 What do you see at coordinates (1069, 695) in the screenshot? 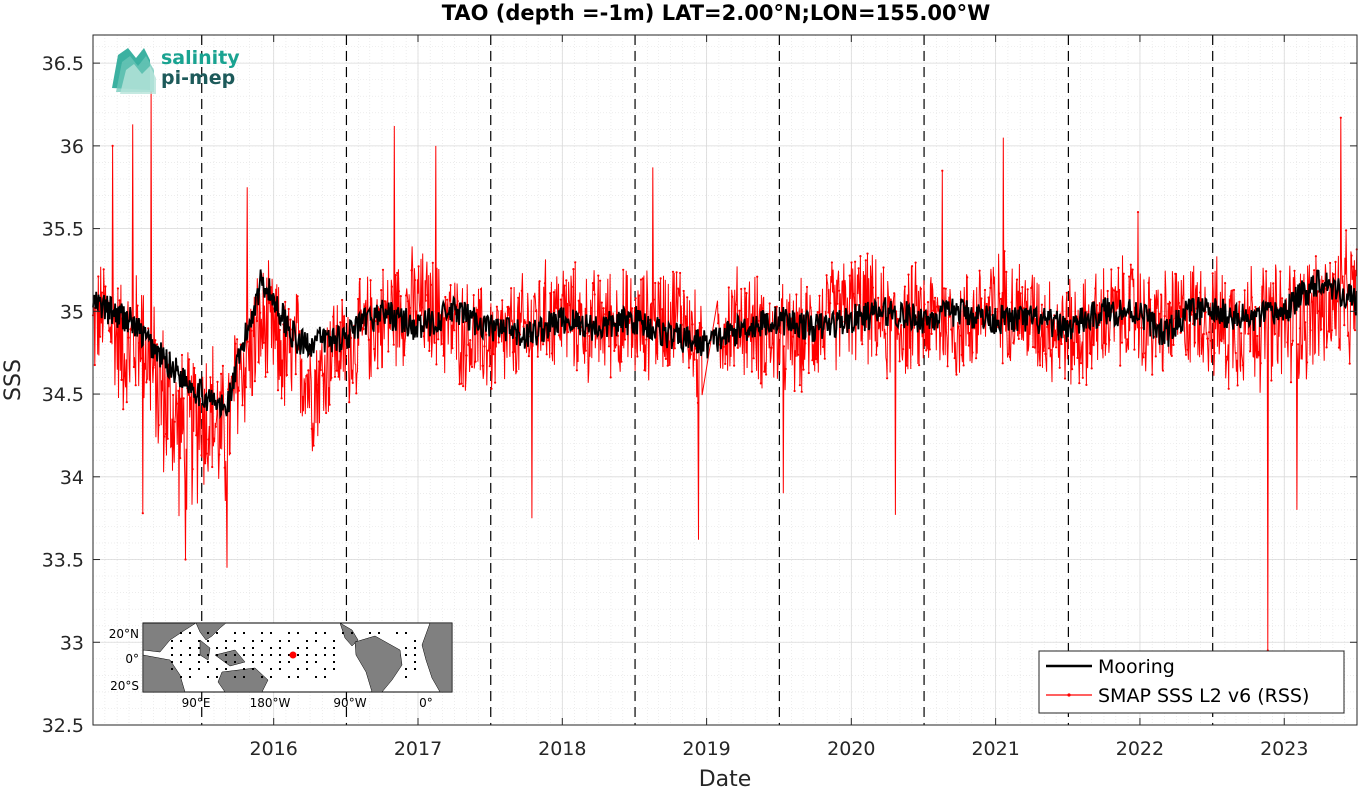
I see `legend-smap-marker` at bounding box center [1069, 695].